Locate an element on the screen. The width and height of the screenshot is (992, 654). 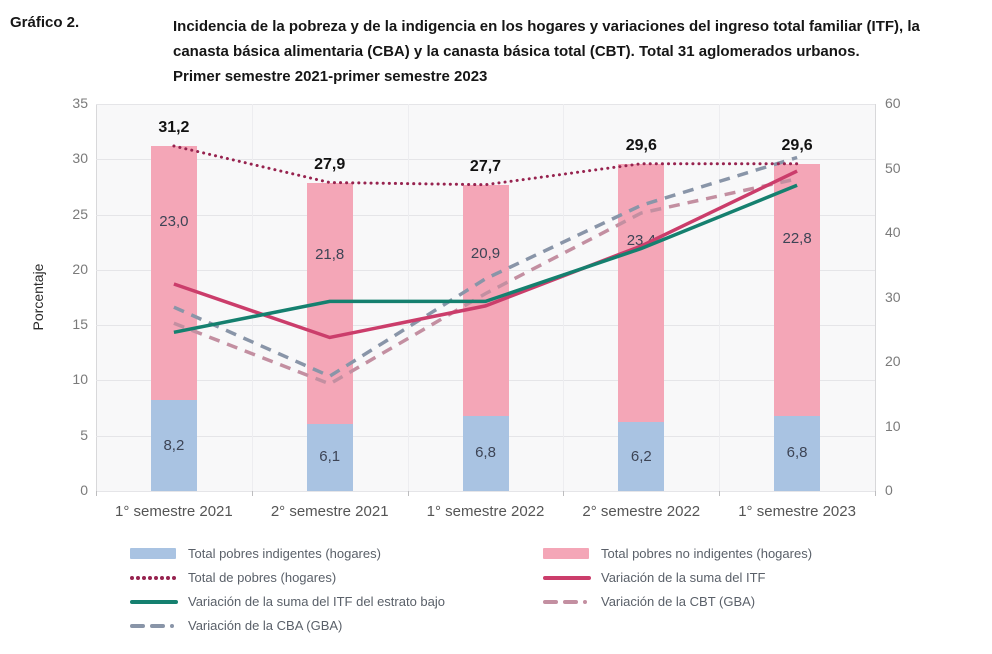
right-axis-tick-label: 20 is located at coordinates (893, 361).